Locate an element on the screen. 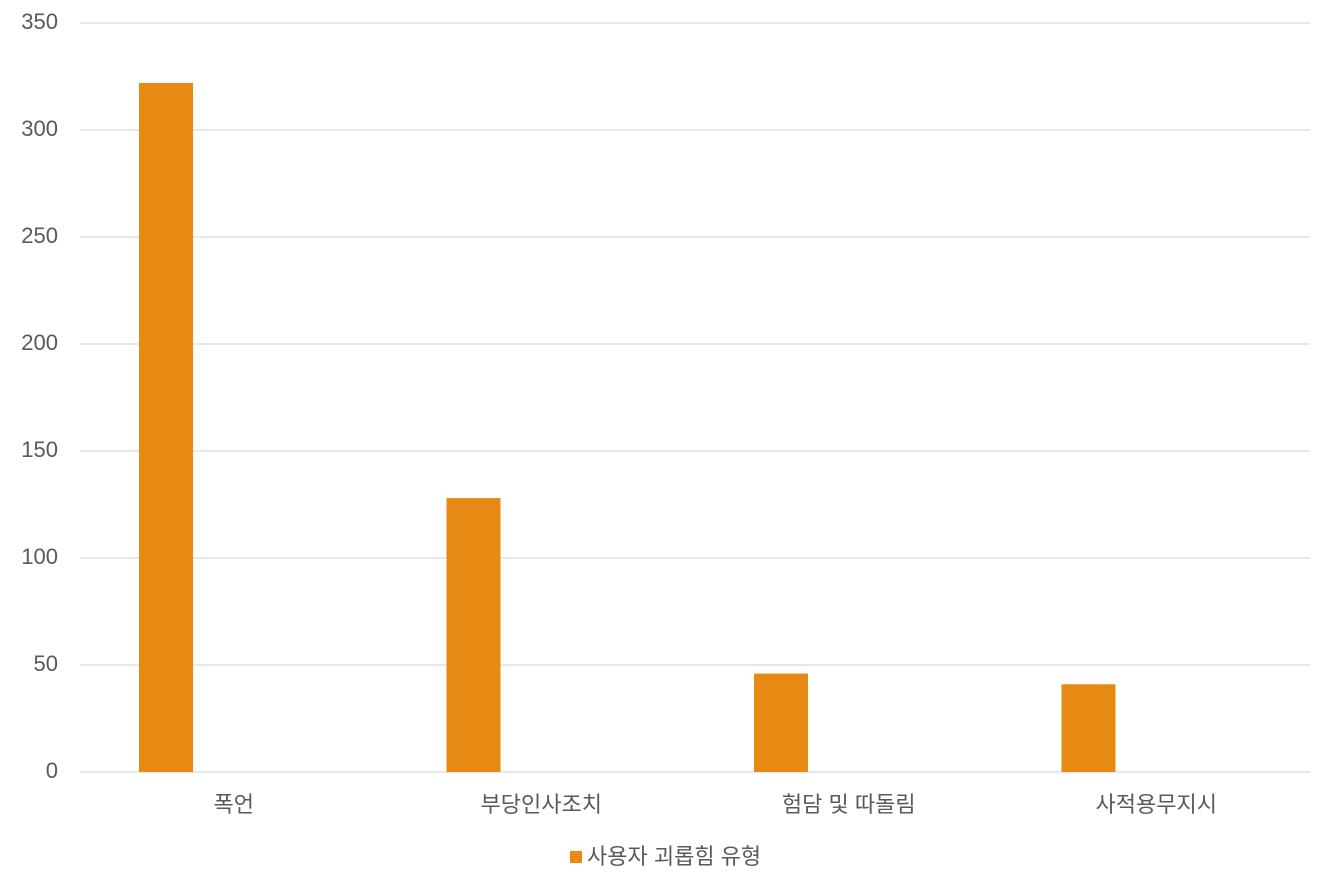  y-tick-label: 100 is located at coordinates (39, 556).